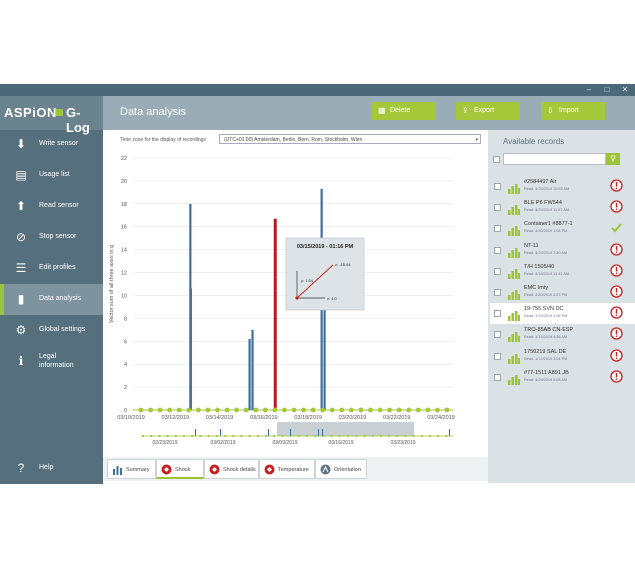 The image size is (635, 565). I want to click on list-item: 1750219 SAL DE Read: 1/12/2019 3:04 PM, so click(562, 356).